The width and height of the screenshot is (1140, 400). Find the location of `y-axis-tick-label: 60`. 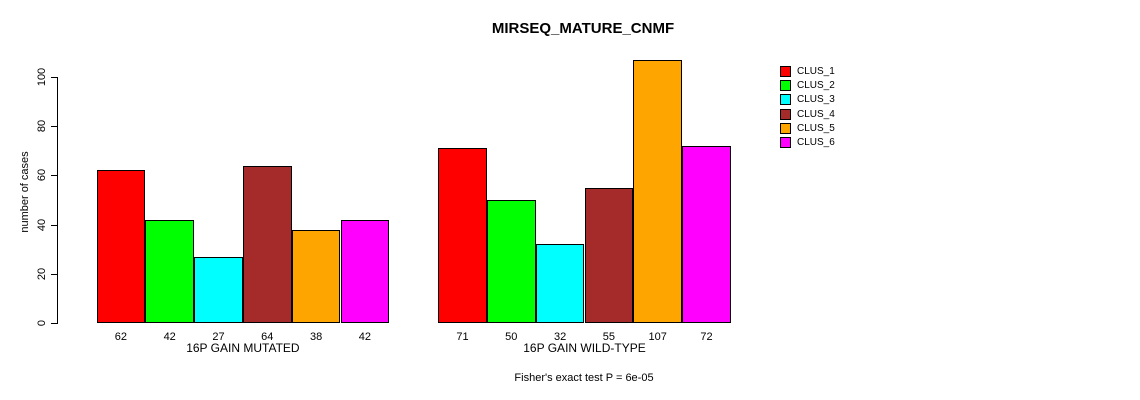

y-axis-tick-label: 60 is located at coordinates (42, 175).